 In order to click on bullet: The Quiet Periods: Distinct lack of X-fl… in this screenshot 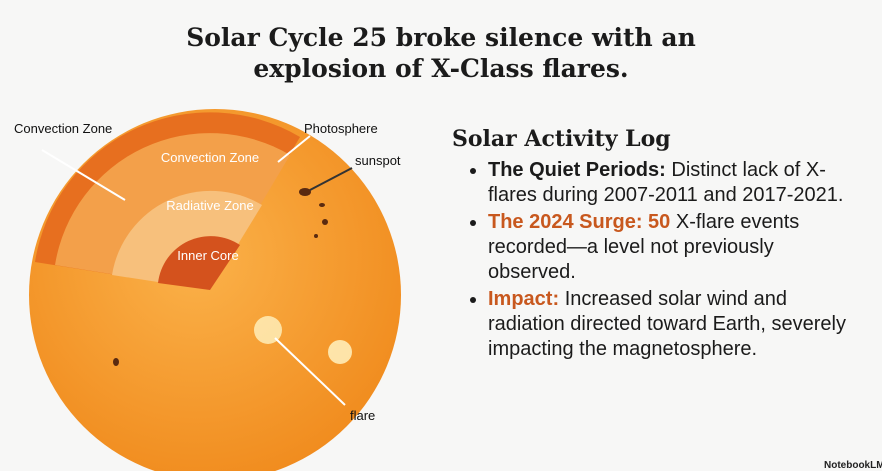, I will do `click(675, 183)`.